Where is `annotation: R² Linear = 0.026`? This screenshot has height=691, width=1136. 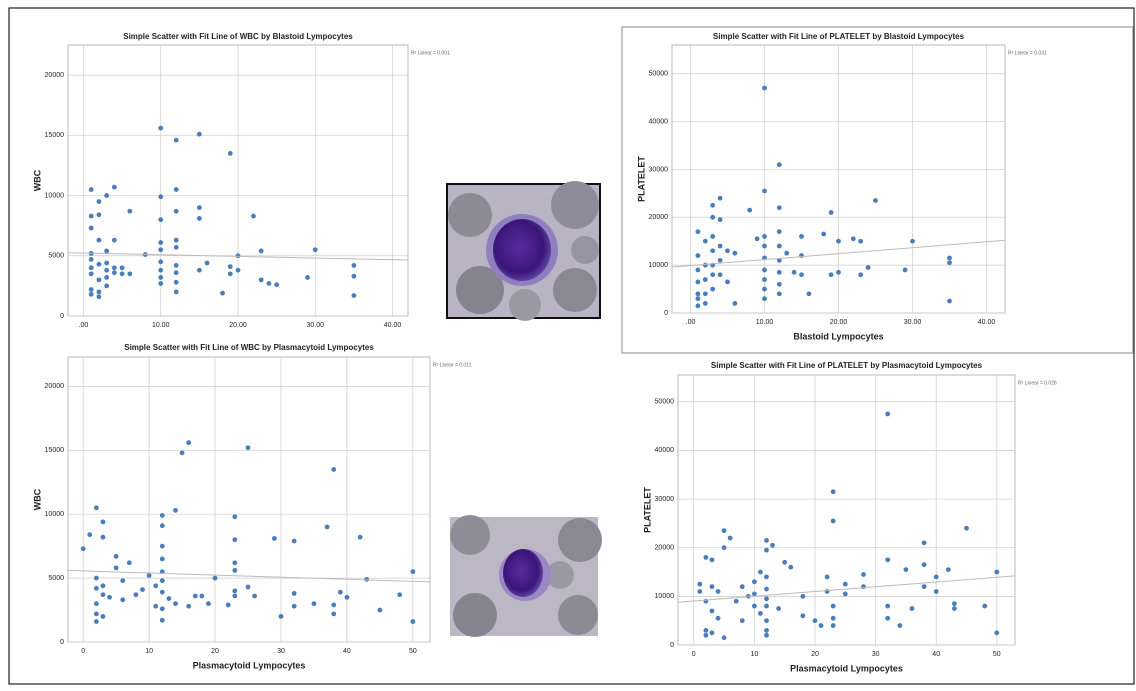 annotation: R² Linear = 0.026 is located at coordinates (1037, 383).